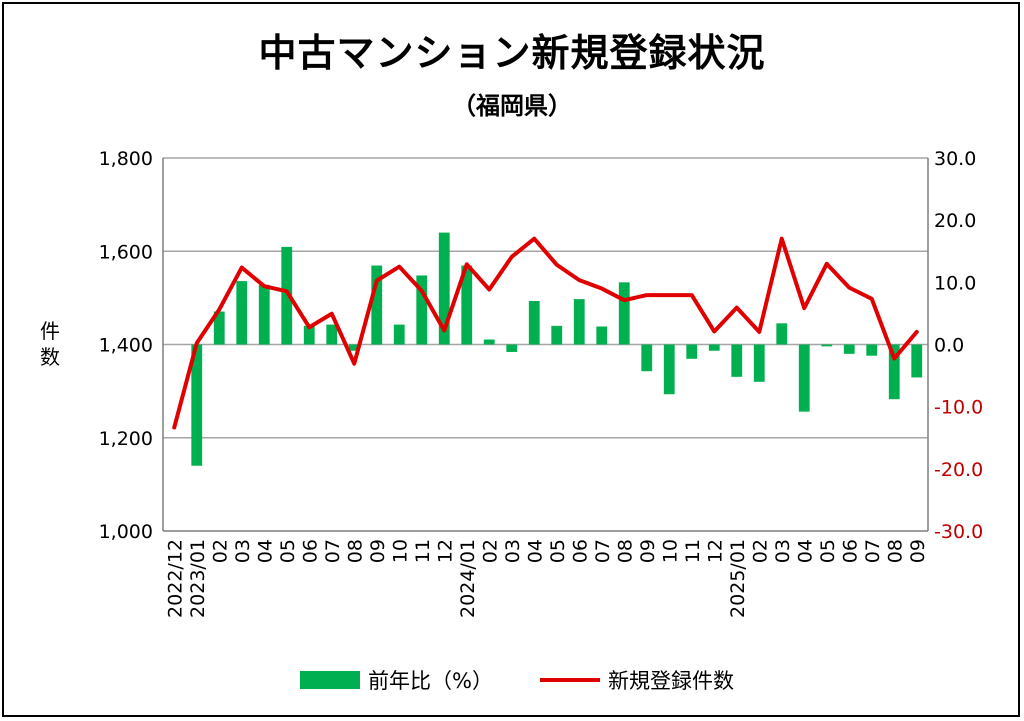 This screenshot has height=721, width=1024. I want to click on left-tick-labels: 1,000 1,200 1,400 1,600 1,800, so click(126, 345).